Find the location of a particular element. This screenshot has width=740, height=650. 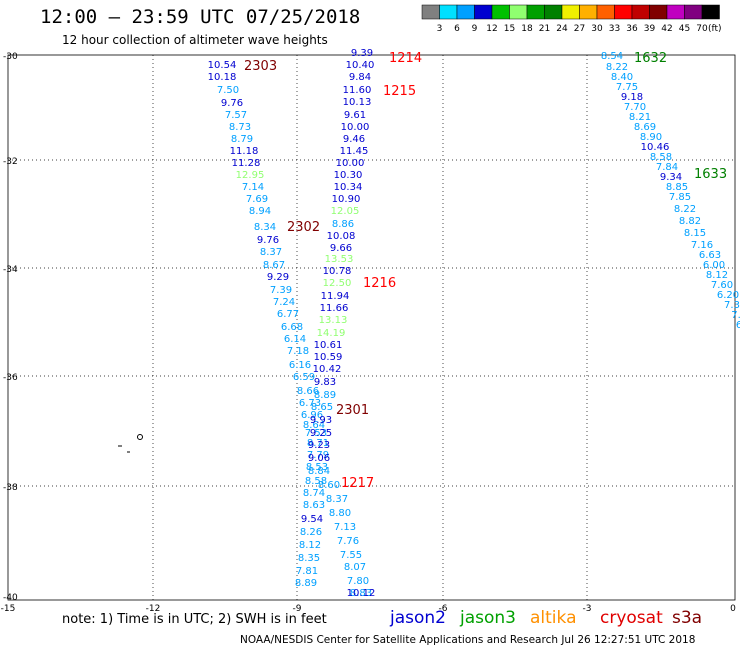

wave-height-value: 7.18 is located at coordinates (298, 351).